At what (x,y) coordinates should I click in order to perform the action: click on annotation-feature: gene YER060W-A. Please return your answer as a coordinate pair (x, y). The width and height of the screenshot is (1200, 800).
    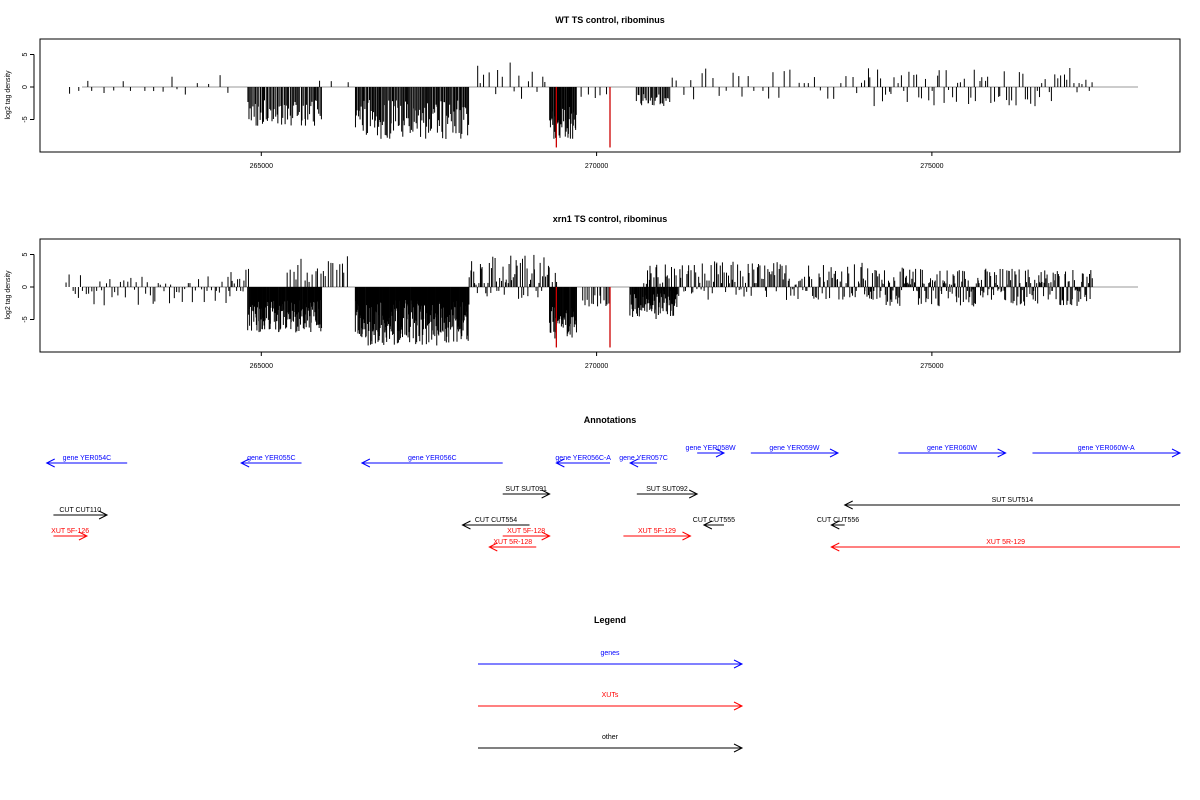
    Looking at the image, I should click on (1107, 451).